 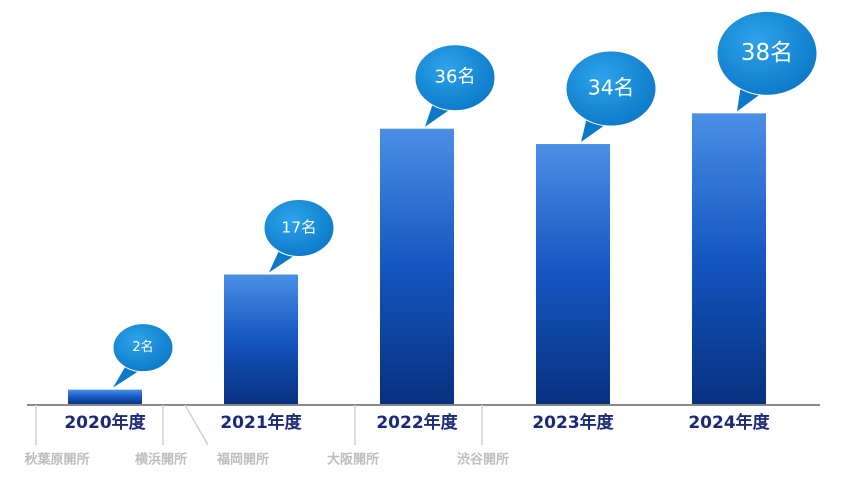 I want to click on value-label: 38名, so click(x=767, y=53).